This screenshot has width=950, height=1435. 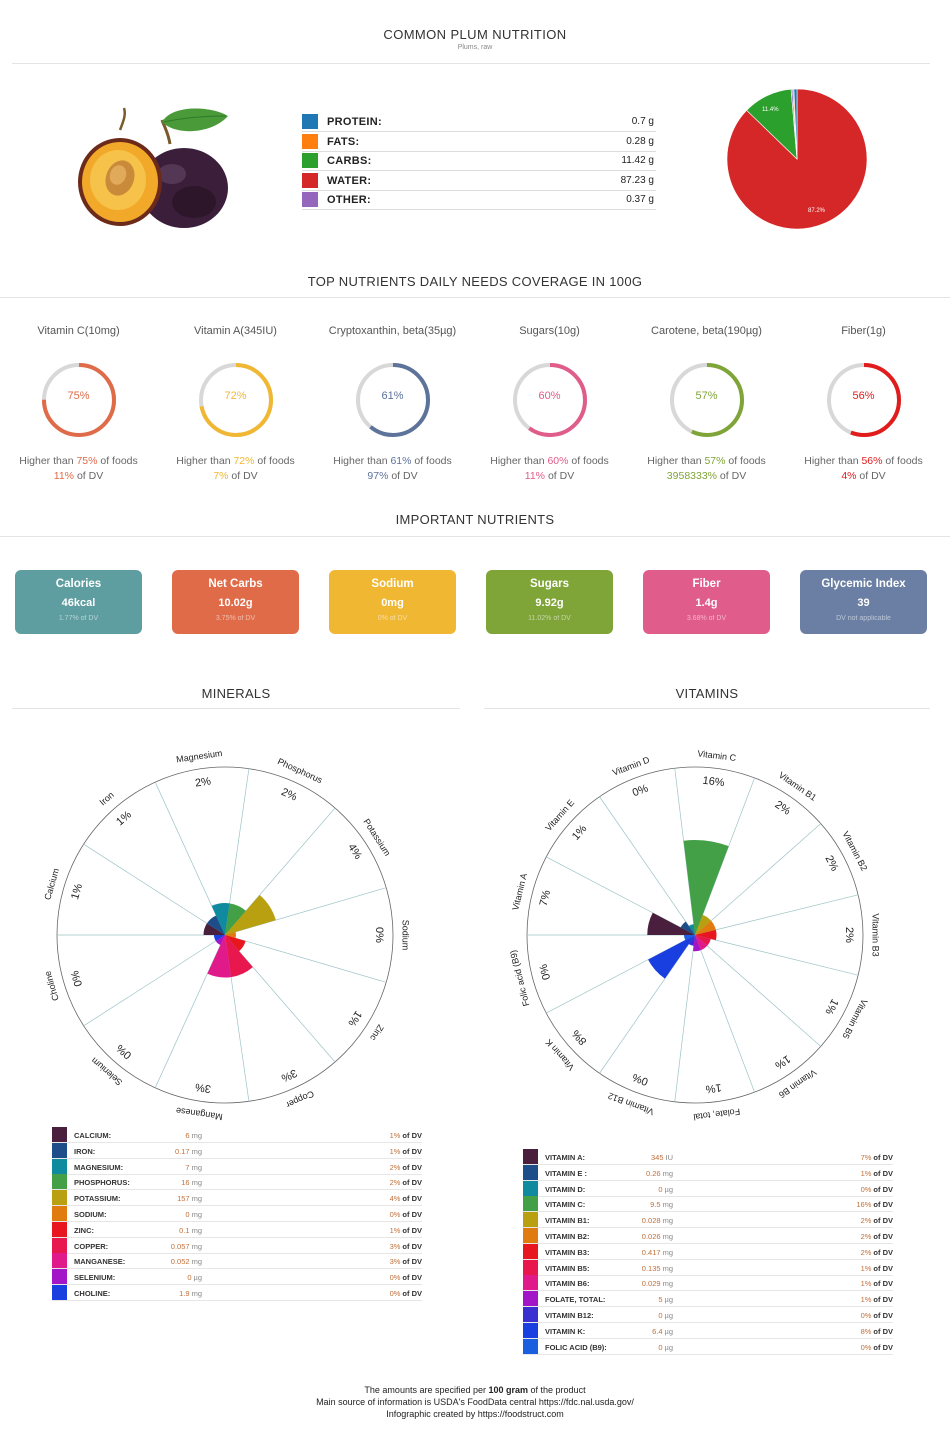 What do you see at coordinates (569, 1315) in the screenshot?
I see `nutrient-name: VITAMIN B12:` at bounding box center [569, 1315].